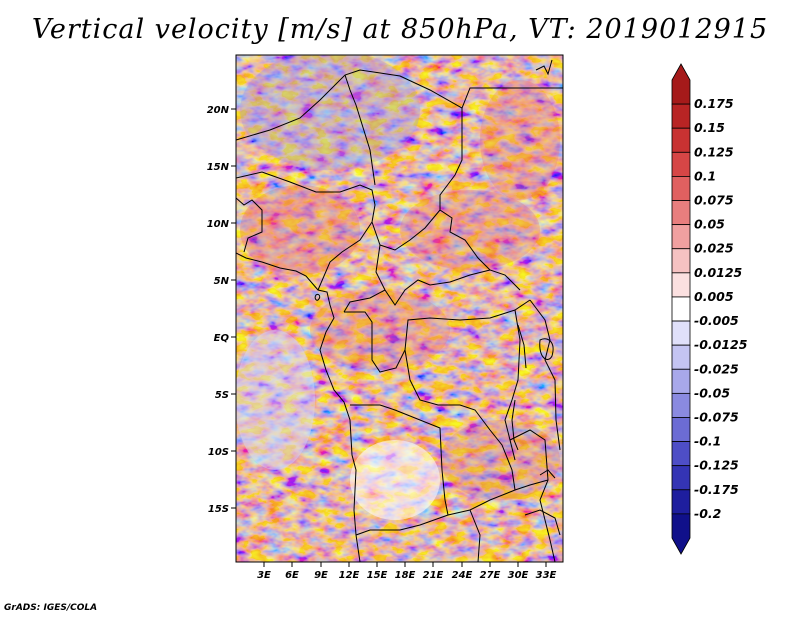 The height and width of the screenshot is (618, 800). I want to click on colorbar-label: -0.005, so click(716, 320).